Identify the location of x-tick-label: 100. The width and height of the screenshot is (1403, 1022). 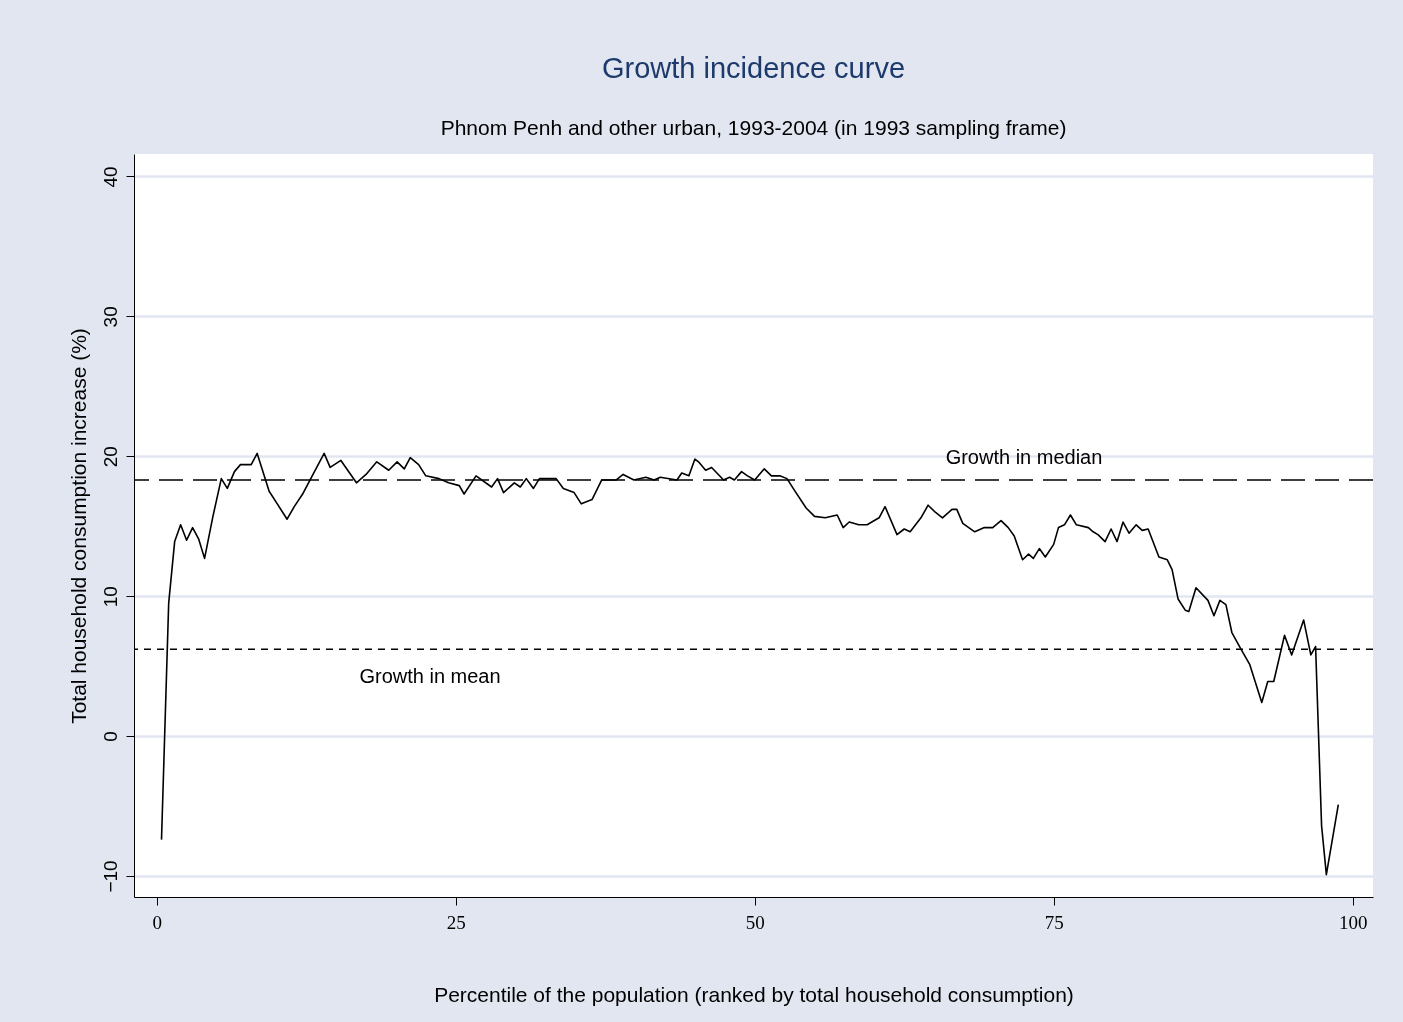
(1353, 922).